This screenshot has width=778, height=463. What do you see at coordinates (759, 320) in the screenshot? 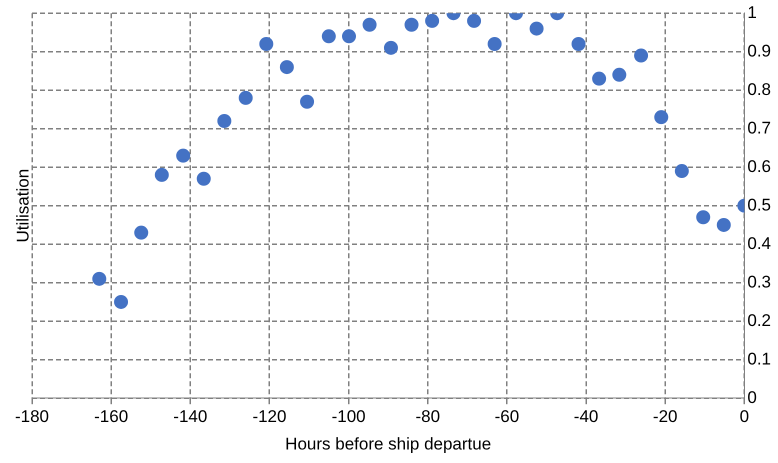
I see `y-tick-label: 0.2` at bounding box center [759, 320].